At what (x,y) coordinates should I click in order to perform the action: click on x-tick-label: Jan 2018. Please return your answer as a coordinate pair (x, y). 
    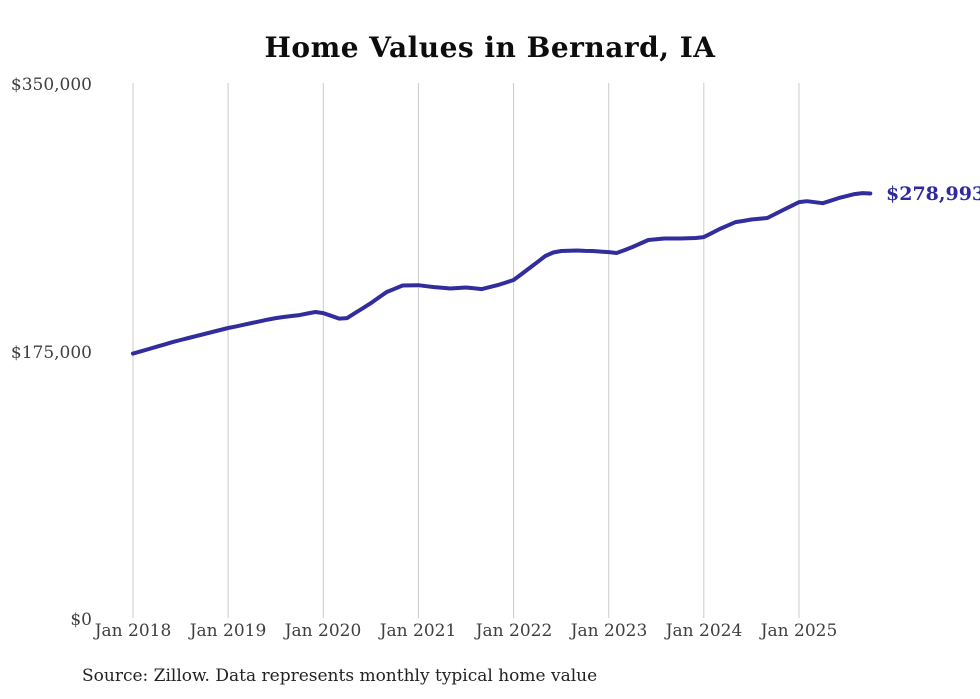
    Looking at the image, I should click on (133, 631).